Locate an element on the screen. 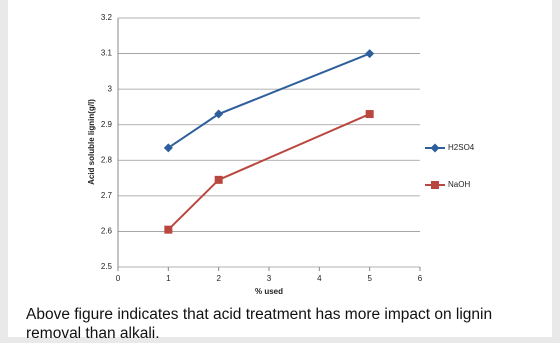 This screenshot has height=343, width=560. y-tick-label: 2.9 is located at coordinates (107, 124).